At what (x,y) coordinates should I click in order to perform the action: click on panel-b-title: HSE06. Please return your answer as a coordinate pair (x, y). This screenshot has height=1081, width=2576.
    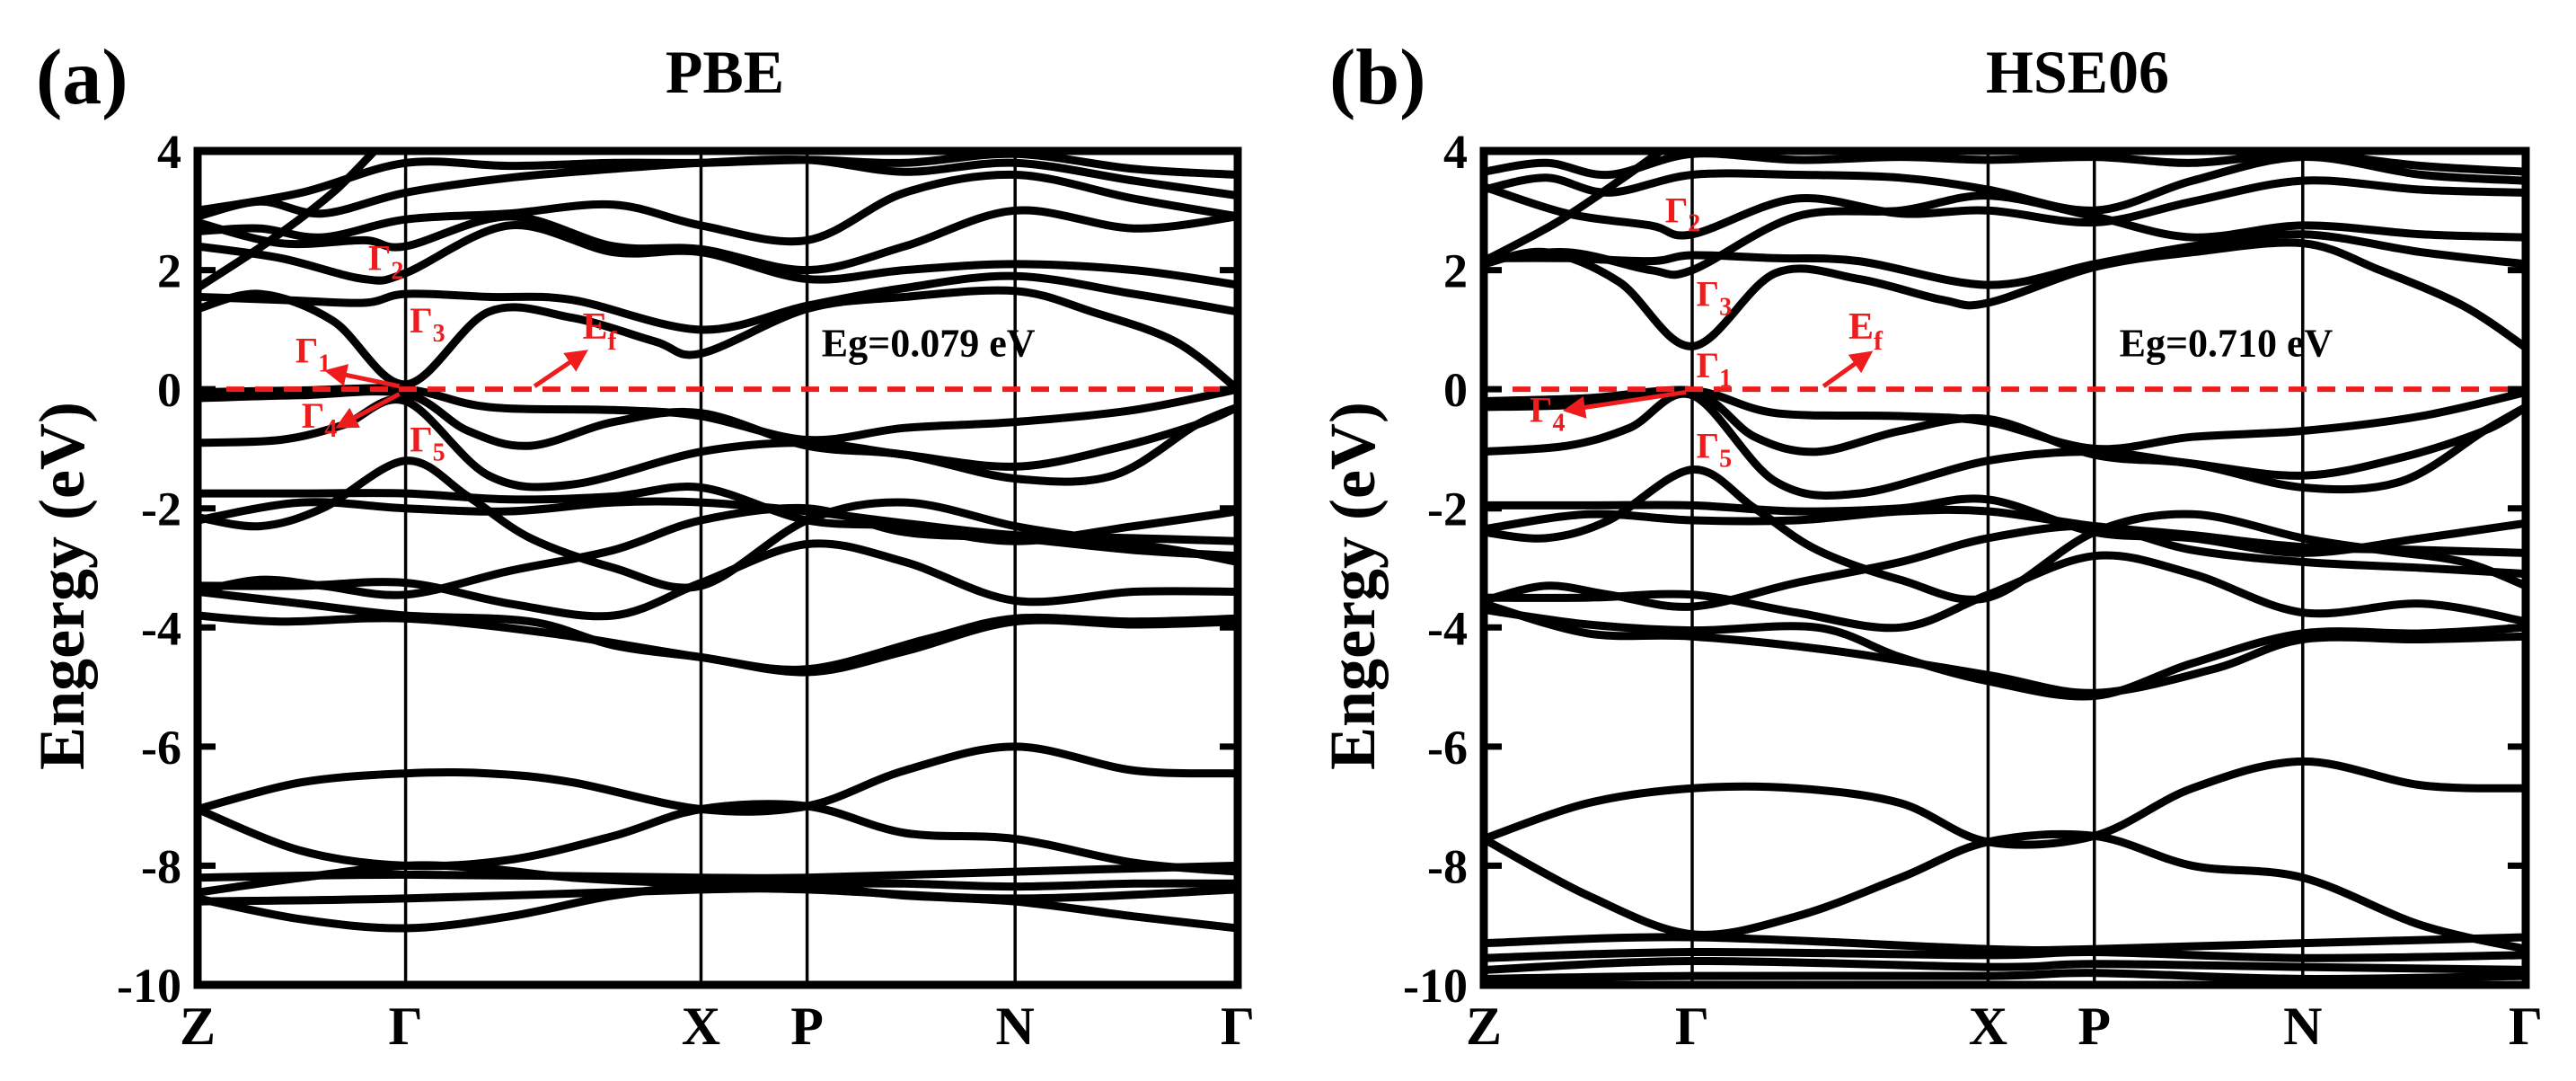
    Looking at the image, I should click on (2077, 72).